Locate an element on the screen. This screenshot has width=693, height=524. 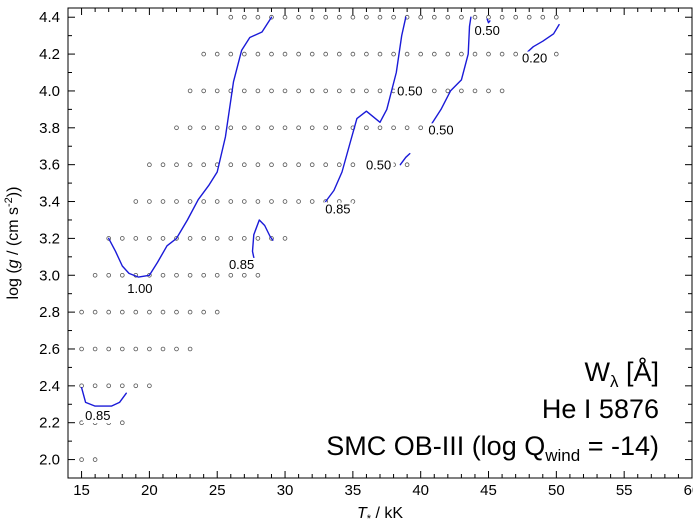
x-tick-label: 45 is located at coordinates (488, 490).